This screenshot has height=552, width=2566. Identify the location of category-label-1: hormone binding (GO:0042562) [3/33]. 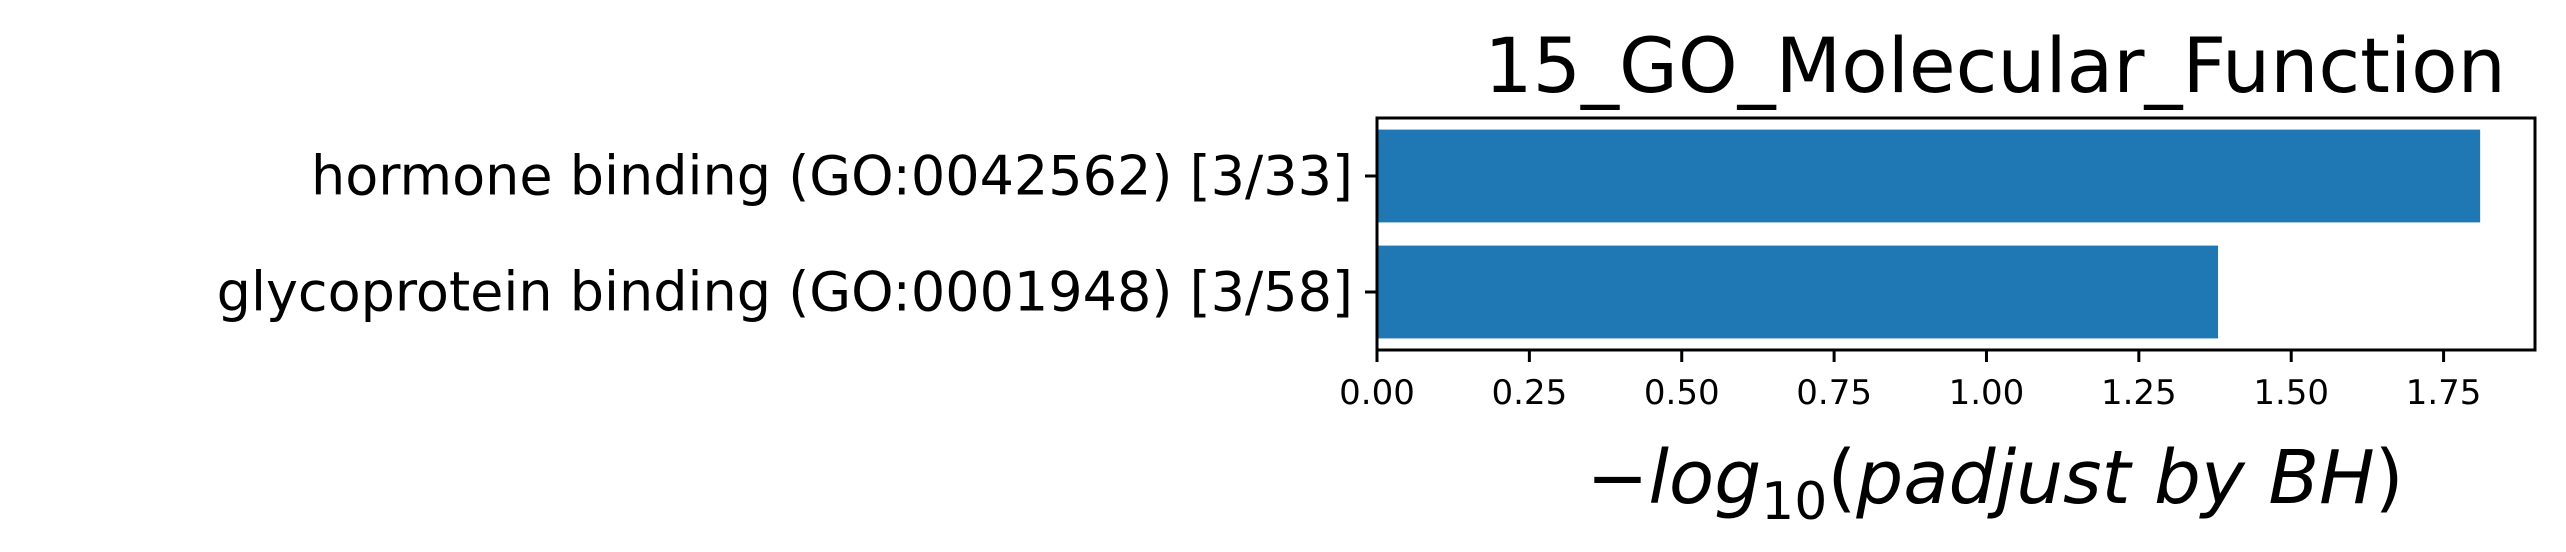
(832, 176).